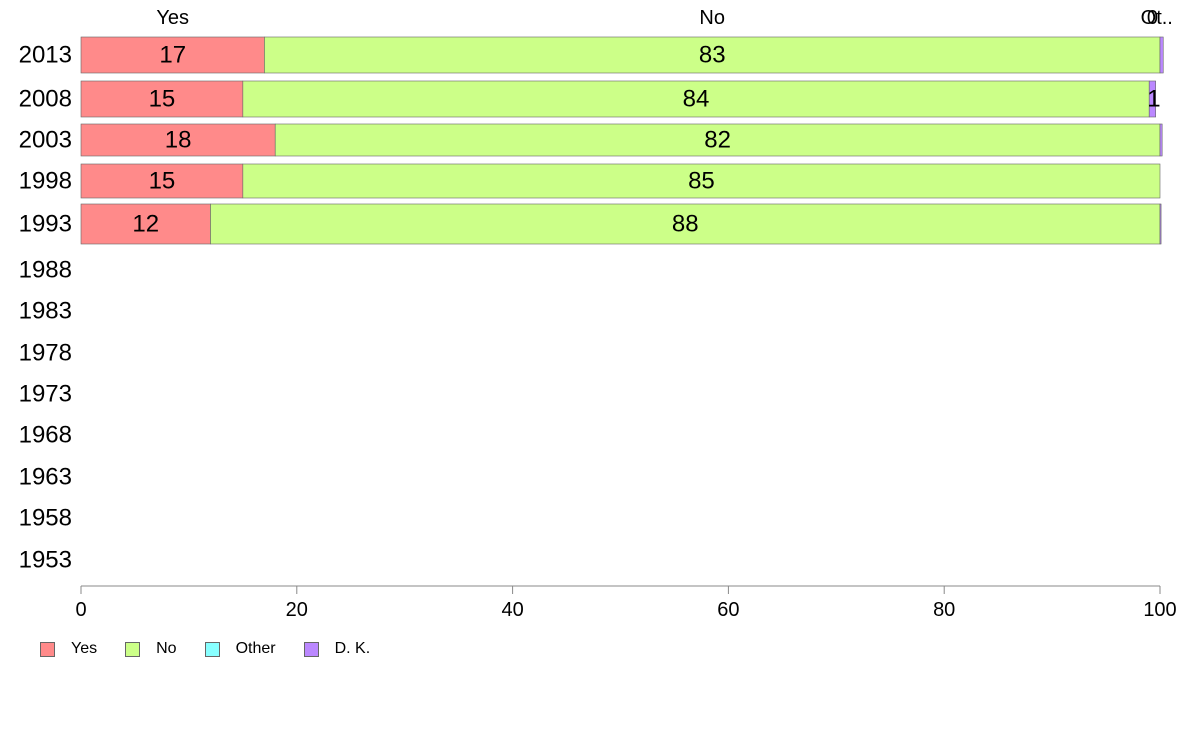  Describe the element at coordinates (1160, 224) in the screenshot. I see `bar-dk-1993` at that location.